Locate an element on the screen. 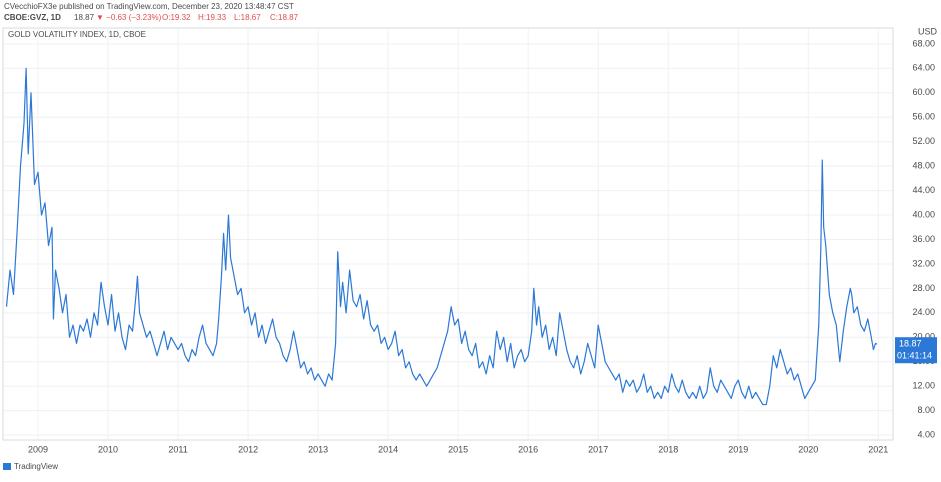 The image size is (941, 482). countdown: 01:41:14 is located at coordinates (914, 356).